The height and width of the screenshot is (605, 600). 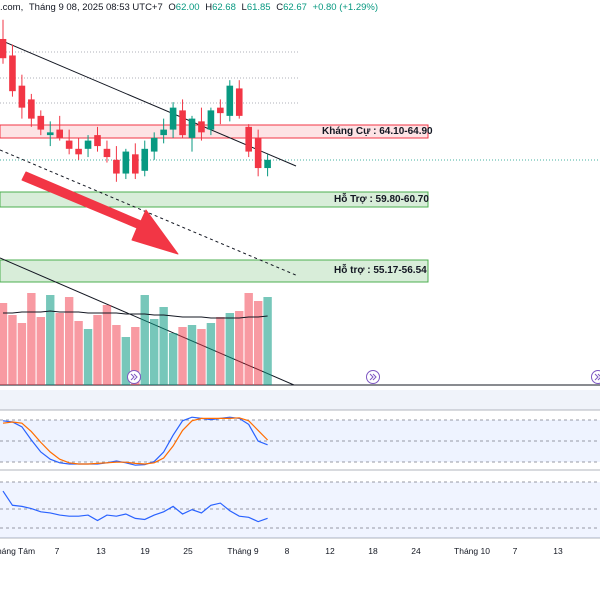 I want to click on support-zone-label-1: Hỗ Trợ : 59.80-60.70, so click(x=381, y=199).